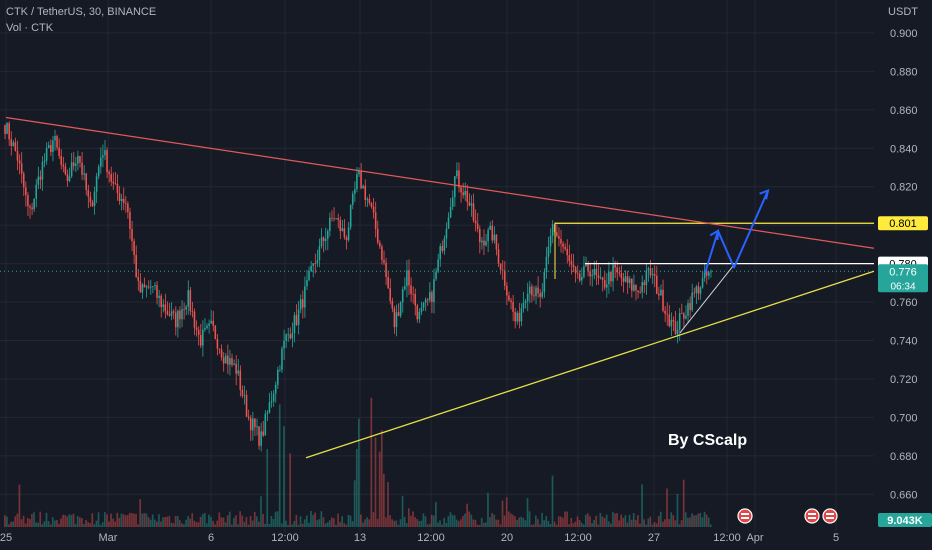 The height and width of the screenshot is (550, 932). Describe the element at coordinates (903, 272) in the screenshot. I see `current-price-tag-label: 0.776` at that location.